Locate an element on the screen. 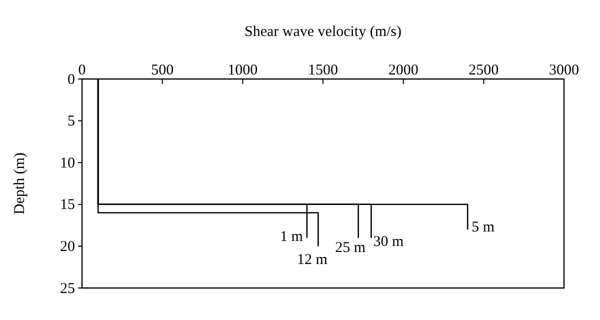  y-axis-title: Depth (m) is located at coordinates (20, 183).